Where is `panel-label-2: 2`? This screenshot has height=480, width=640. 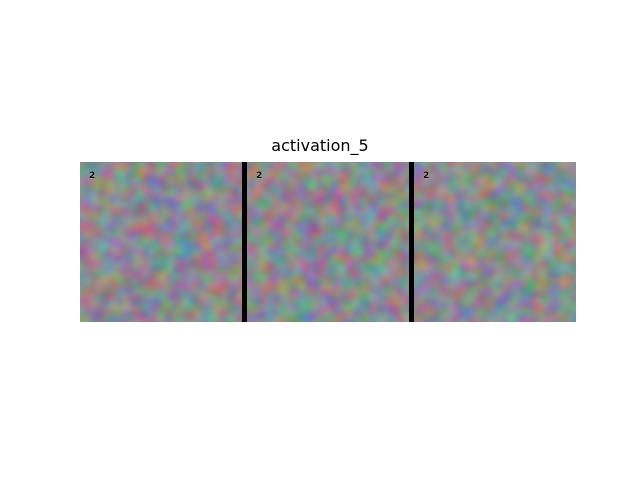 panel-label-2: 2 is located at coordinates (259, 176).